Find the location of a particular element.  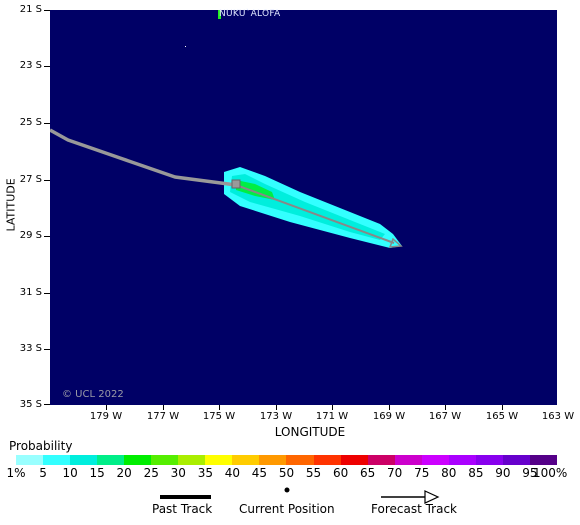

colorbar-label: 15 is located at coordinates (97, 473).